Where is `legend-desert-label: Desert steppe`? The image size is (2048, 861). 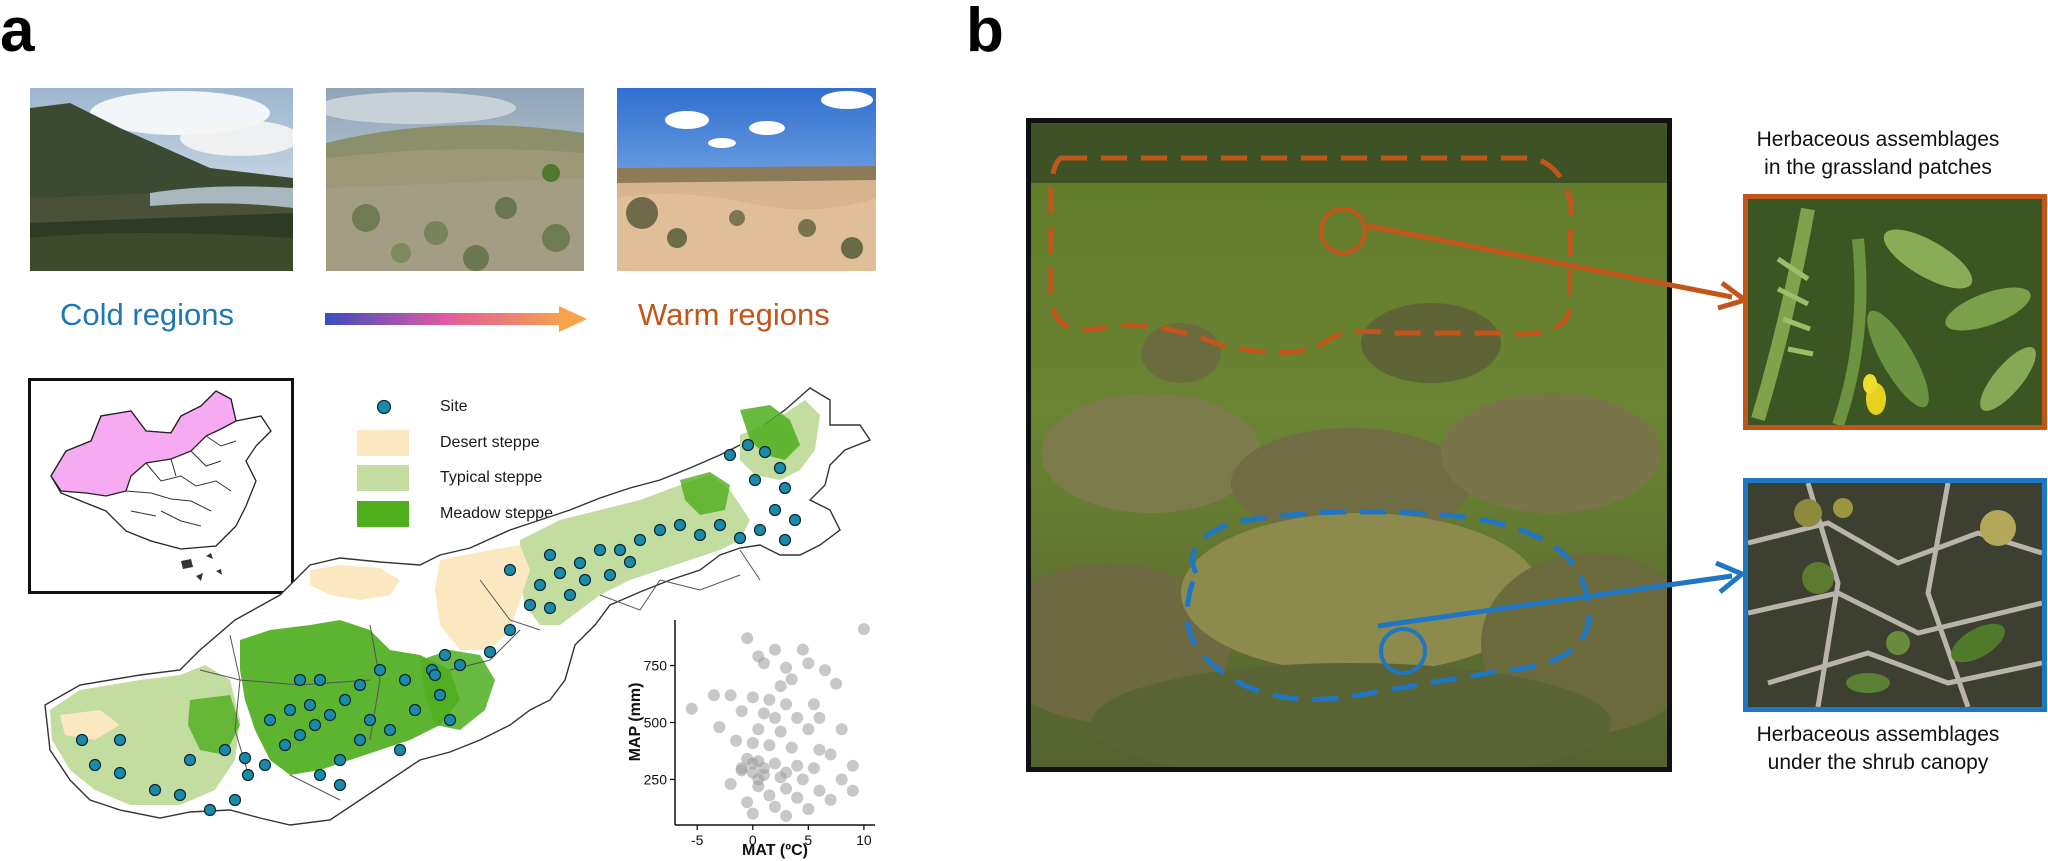
legend-desert-label: Desert steppe is located at coordinates (490, 442).